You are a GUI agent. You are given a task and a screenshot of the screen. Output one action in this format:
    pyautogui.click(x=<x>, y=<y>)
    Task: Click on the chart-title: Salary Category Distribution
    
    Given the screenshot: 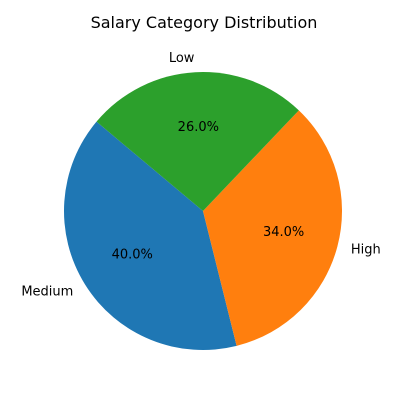 What is the action you would take?
    pyautogui.click(x=204, y=22)
    